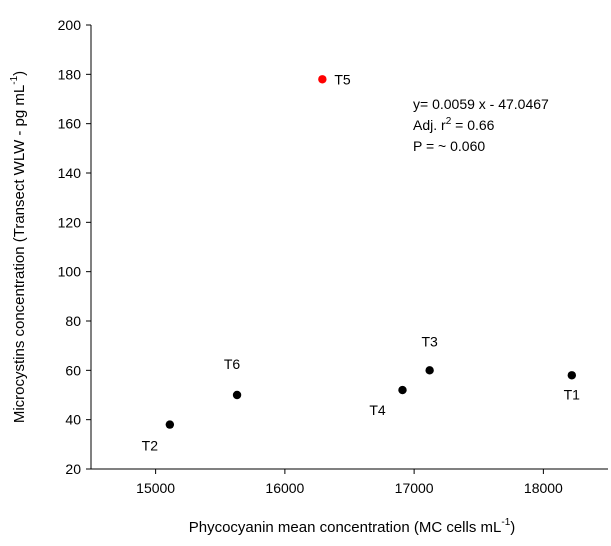 This screenshot has width=611, height=546. Describe the element at coordinates (74, 247) in the screenshot. I see `y-ticks: 20 40 60 80 100 120 140 160 180 200` at that location.